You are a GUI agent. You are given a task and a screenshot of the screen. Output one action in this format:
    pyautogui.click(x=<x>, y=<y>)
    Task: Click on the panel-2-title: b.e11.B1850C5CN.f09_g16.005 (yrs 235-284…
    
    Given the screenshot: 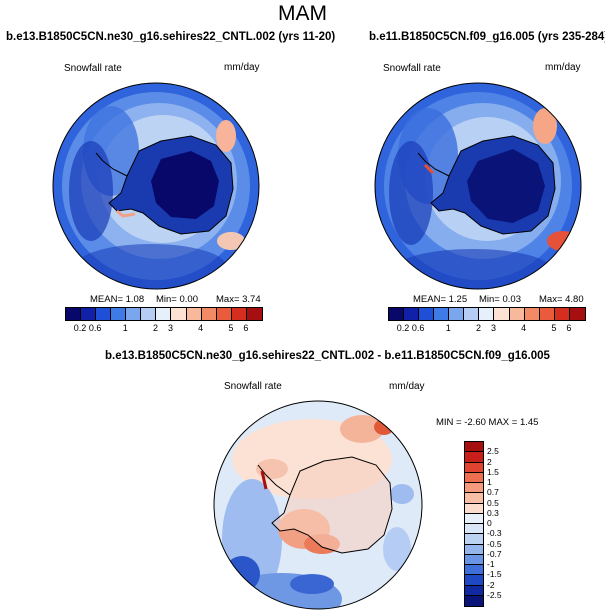 What is the action you would take?
    pyautogui.click(x=487, y=37)
    